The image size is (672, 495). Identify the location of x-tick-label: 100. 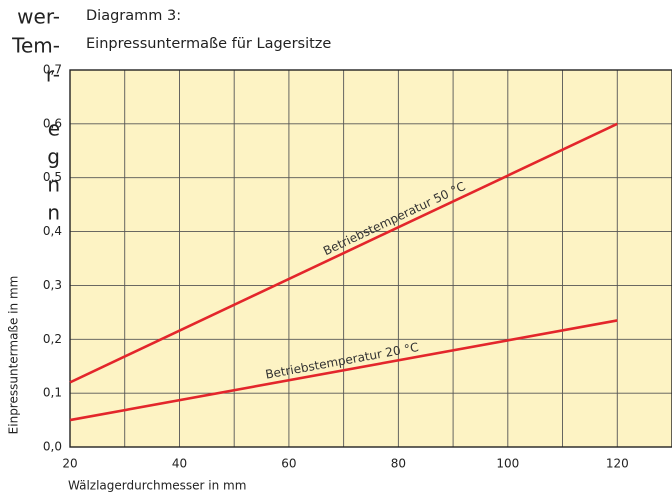
(507, 464).